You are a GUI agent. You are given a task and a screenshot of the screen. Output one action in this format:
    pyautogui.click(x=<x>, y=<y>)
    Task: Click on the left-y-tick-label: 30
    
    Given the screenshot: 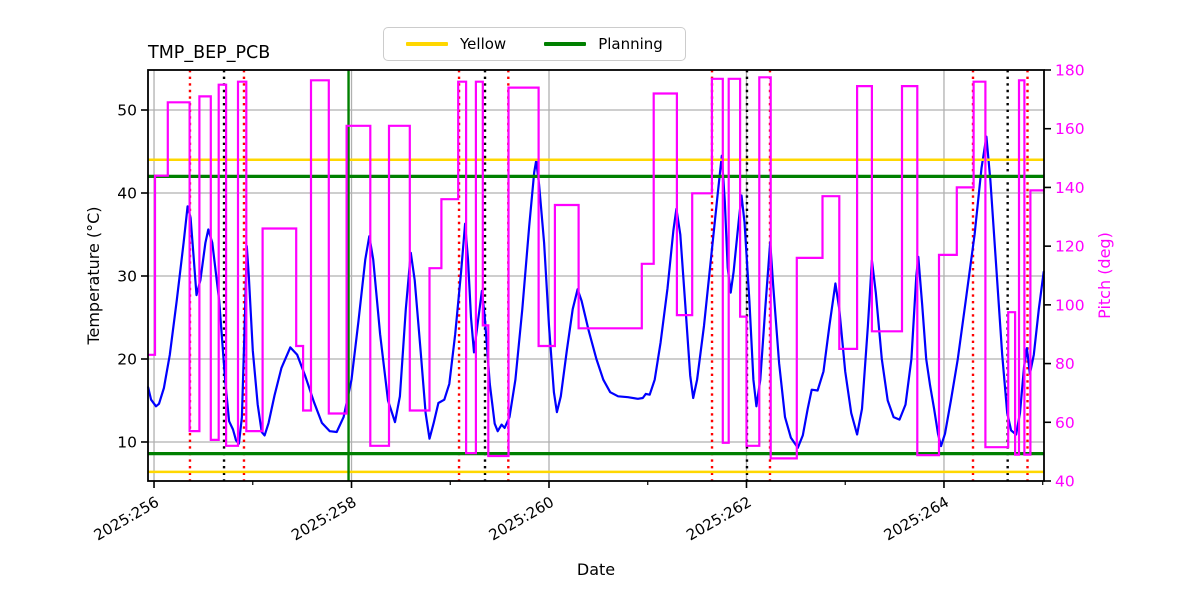 What is the action you would take?
    pyautogui.click(x=127, y=276)
    